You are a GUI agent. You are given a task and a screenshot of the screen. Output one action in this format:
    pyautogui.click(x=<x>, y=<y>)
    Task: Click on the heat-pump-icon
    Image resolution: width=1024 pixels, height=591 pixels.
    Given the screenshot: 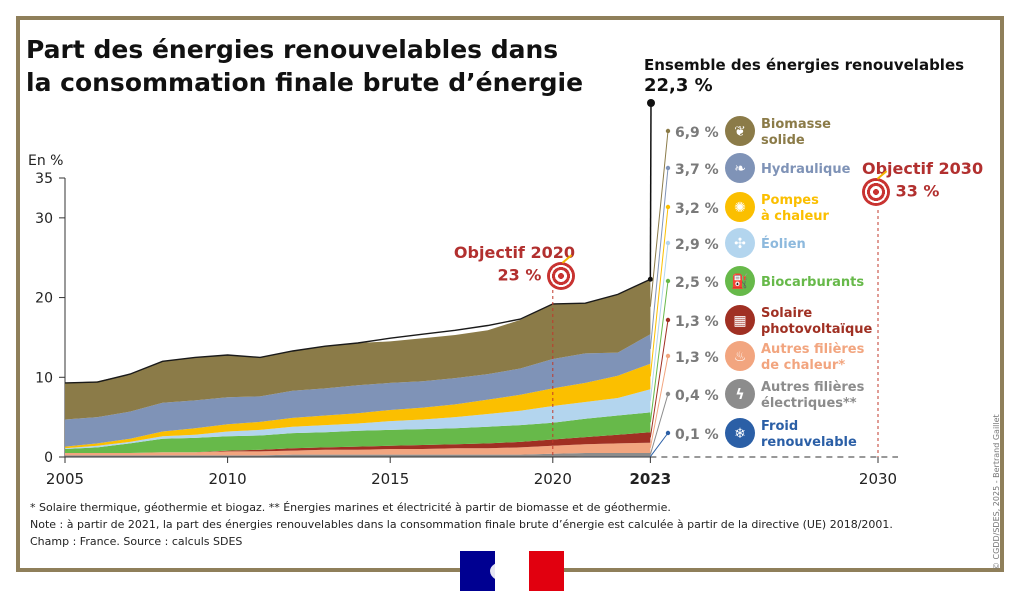 What is the action you would take?
    pyautogui.click(x=740, y=207)
    